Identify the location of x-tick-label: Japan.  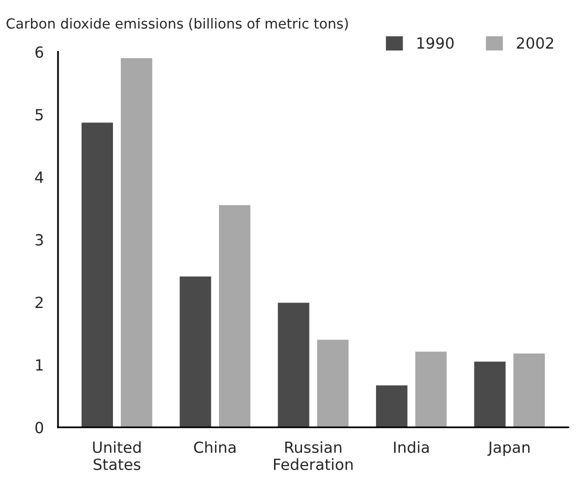
(508, 449).